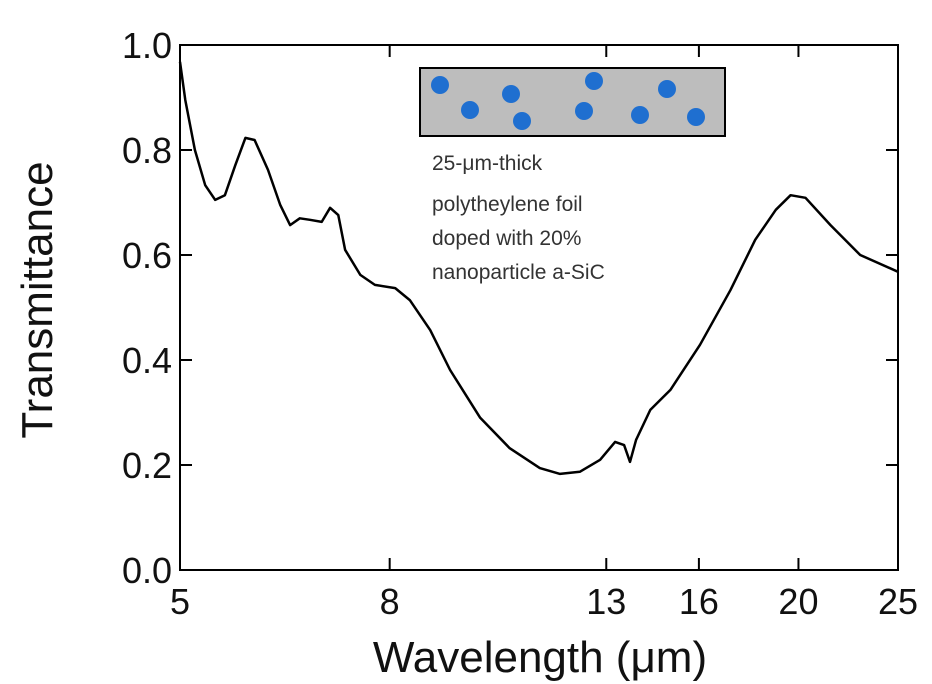 The image size is (932, 684). I want to click on y-tick-label: 0.0, so click(147, 570).